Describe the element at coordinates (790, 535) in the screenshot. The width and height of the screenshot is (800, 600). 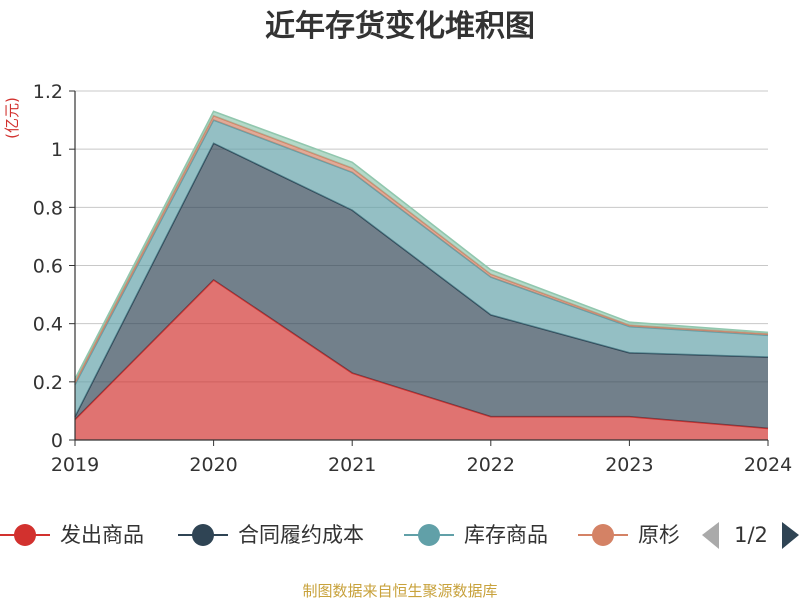
I see `legend-next-icon` at that location.